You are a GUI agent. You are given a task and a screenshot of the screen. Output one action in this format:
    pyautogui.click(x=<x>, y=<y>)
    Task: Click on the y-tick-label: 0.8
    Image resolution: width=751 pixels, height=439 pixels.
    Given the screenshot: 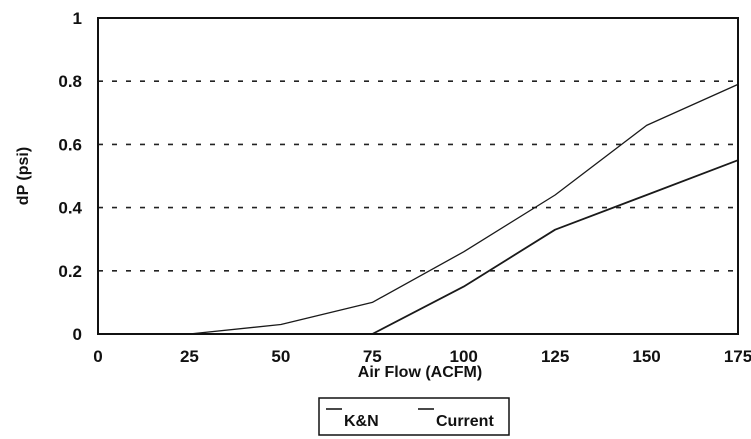 What is the action you would take?
    pyautogui.click(x=70, y=81)
    